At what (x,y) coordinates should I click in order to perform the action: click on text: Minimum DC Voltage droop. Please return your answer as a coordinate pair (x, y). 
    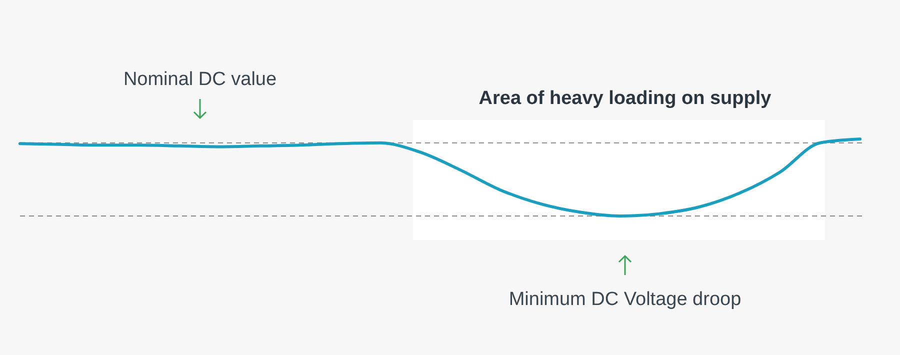
    Looking at the image, I should click on (625, 299).